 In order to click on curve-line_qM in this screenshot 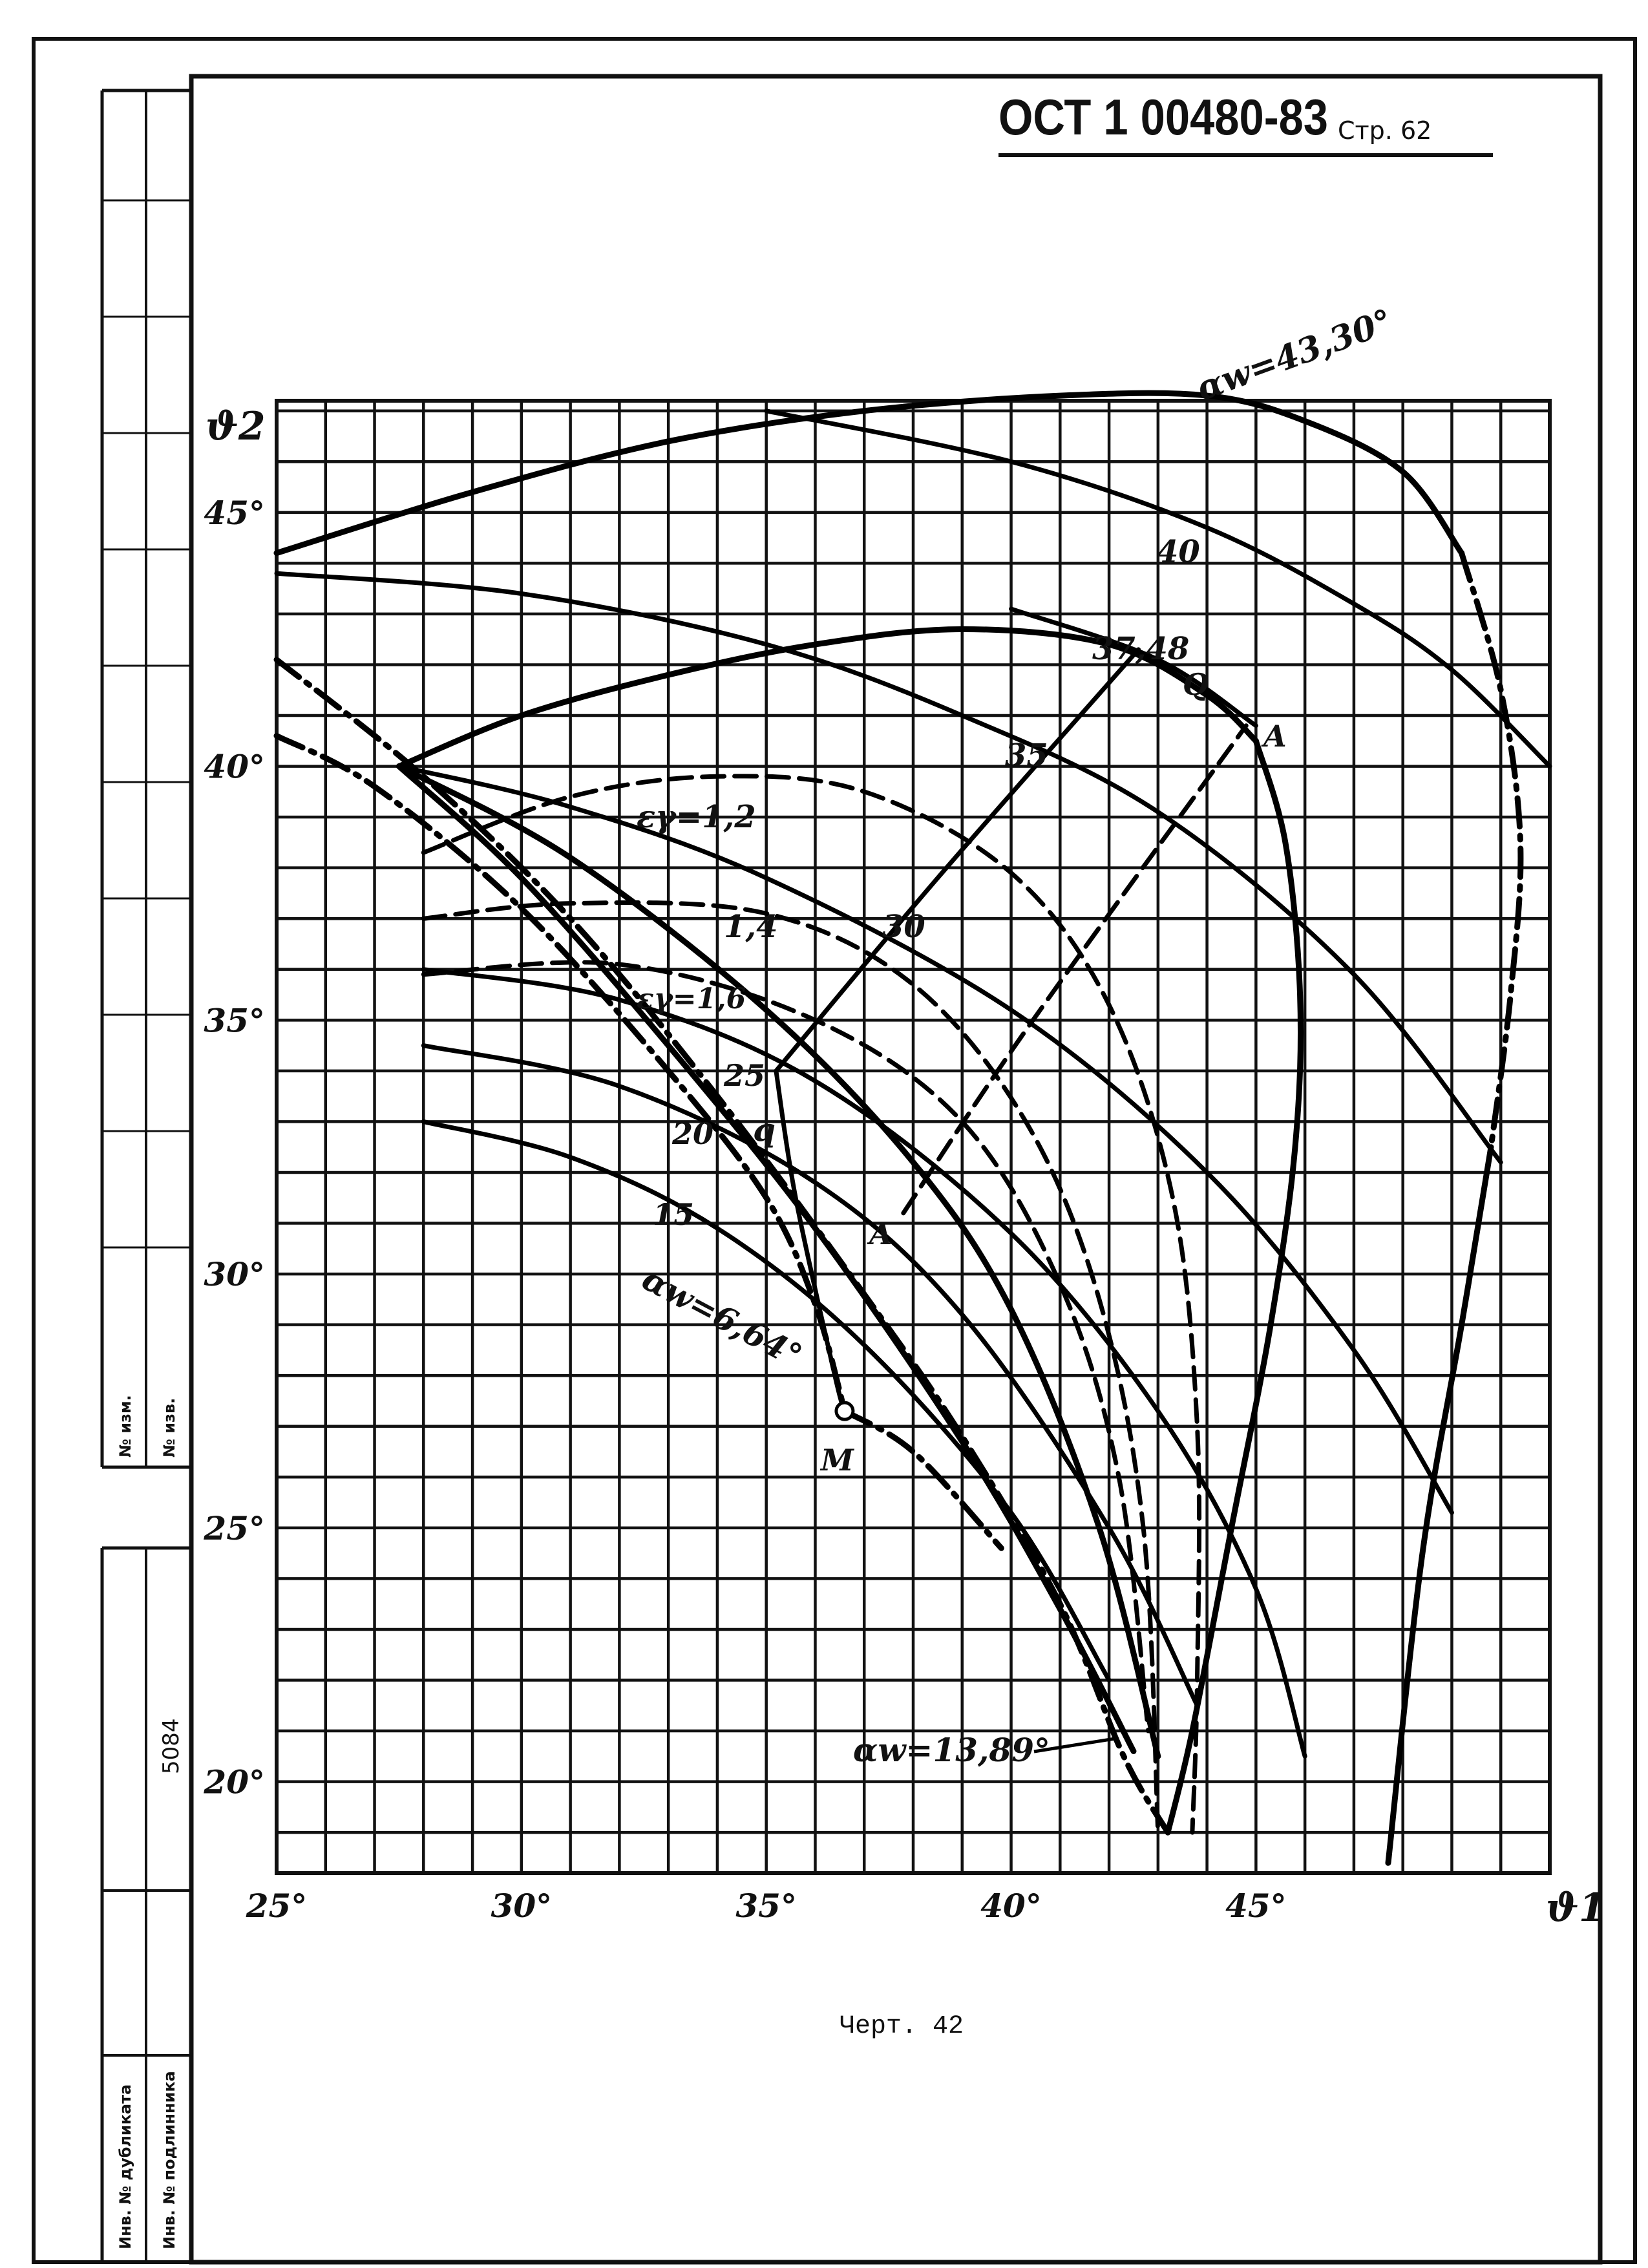, I will do `click(810, 1241)`.